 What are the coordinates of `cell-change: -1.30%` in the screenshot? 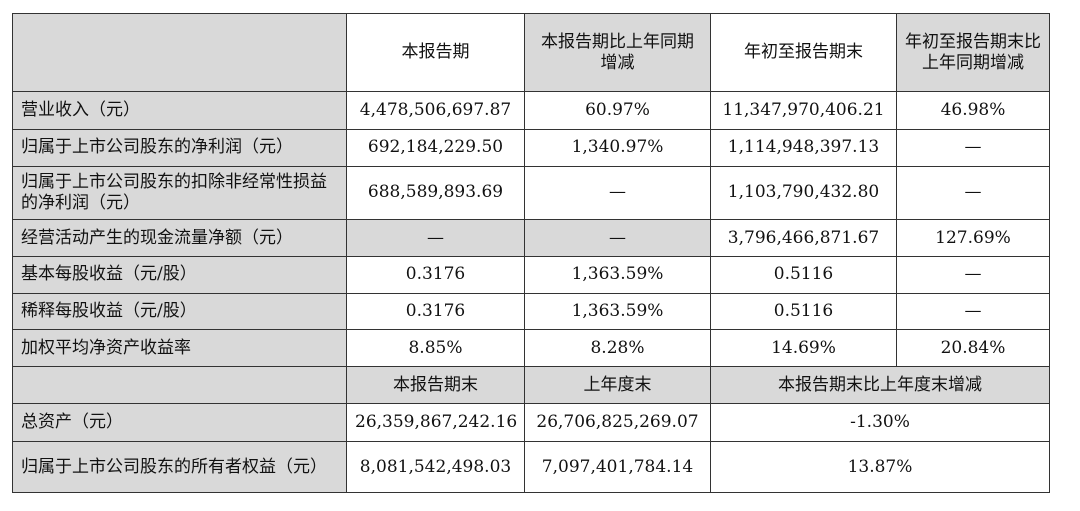 It's located at (880, 423).